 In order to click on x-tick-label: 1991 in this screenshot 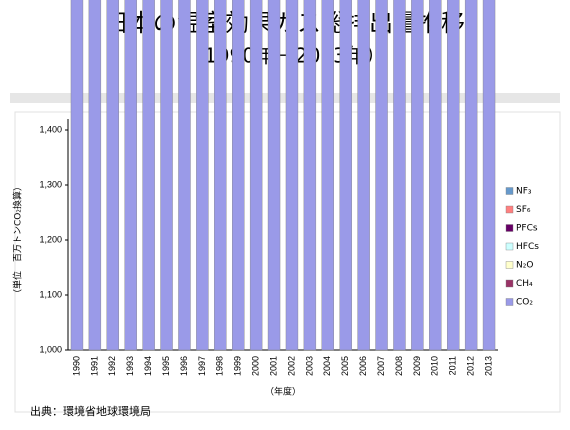, I will do `click(94, 366)`.